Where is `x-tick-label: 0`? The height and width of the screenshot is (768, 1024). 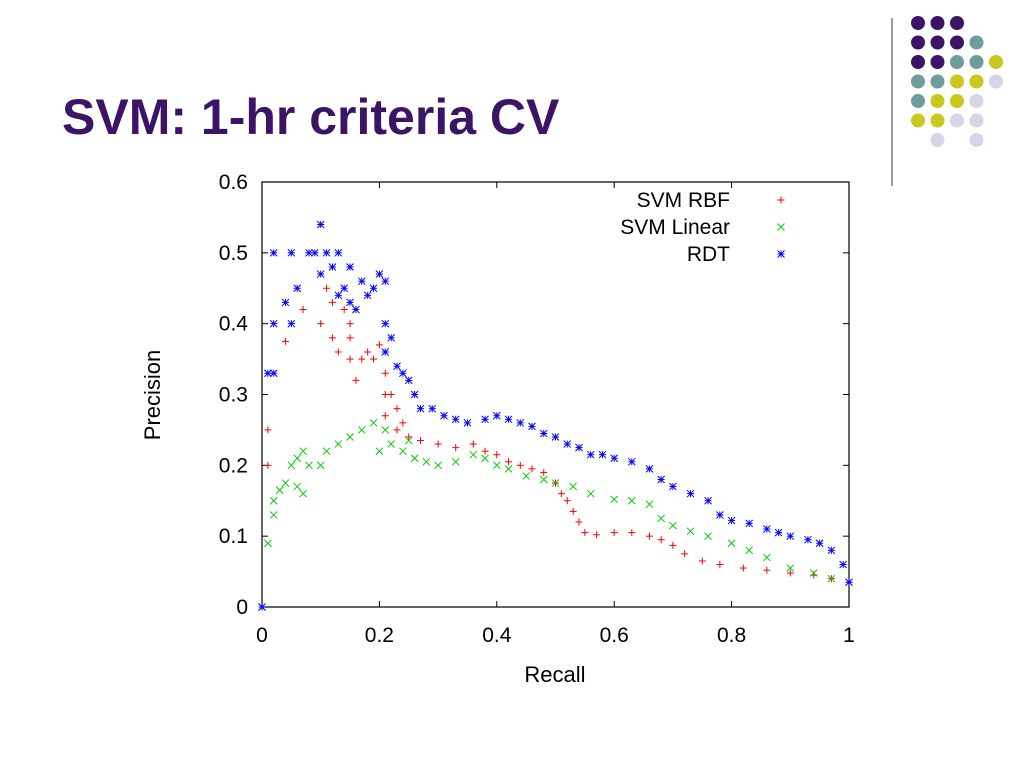 x-tick-label: 0 is located at coordinates (262, 635).